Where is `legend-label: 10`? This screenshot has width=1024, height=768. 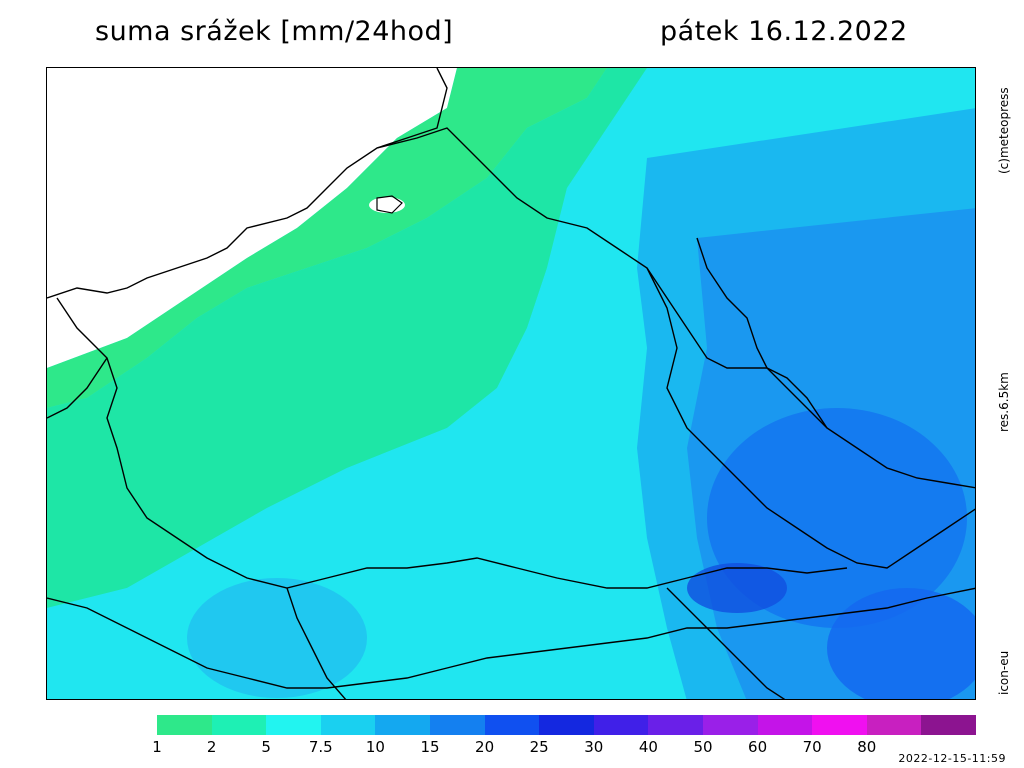 legend-label: 10 is located at coordinates (375, 747).